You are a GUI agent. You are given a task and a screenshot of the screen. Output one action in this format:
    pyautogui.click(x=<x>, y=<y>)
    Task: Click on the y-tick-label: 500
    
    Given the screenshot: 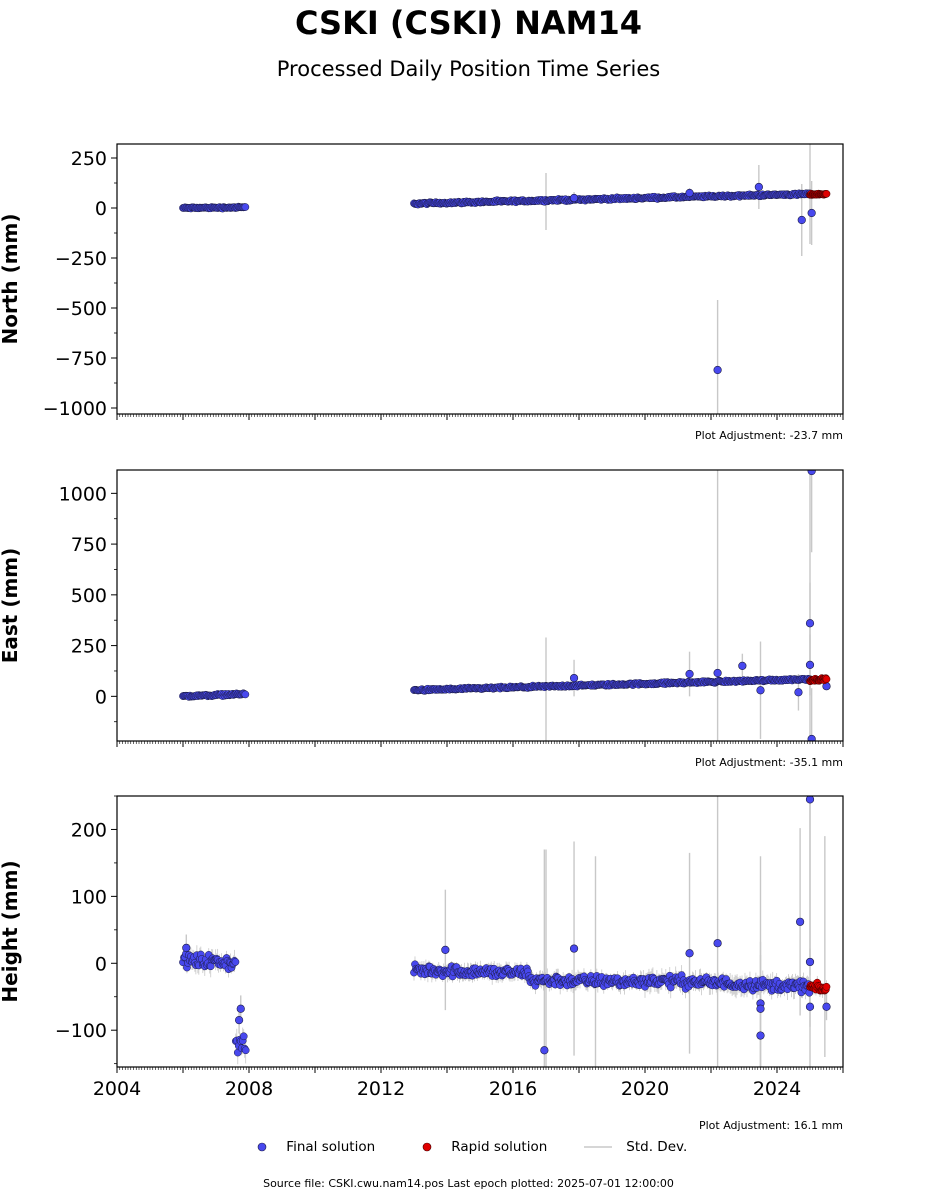 What is the action you would take?
    pyautogui.click(x=89, y=596)
    